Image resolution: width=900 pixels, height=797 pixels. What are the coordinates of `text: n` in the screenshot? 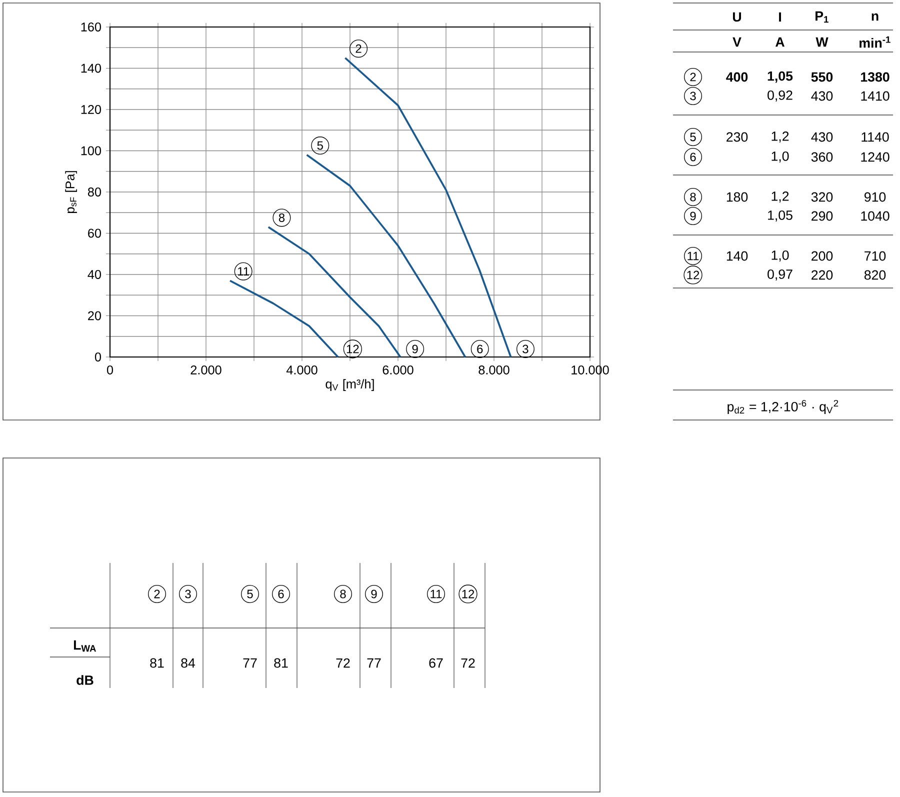 It's located at (875, 17).